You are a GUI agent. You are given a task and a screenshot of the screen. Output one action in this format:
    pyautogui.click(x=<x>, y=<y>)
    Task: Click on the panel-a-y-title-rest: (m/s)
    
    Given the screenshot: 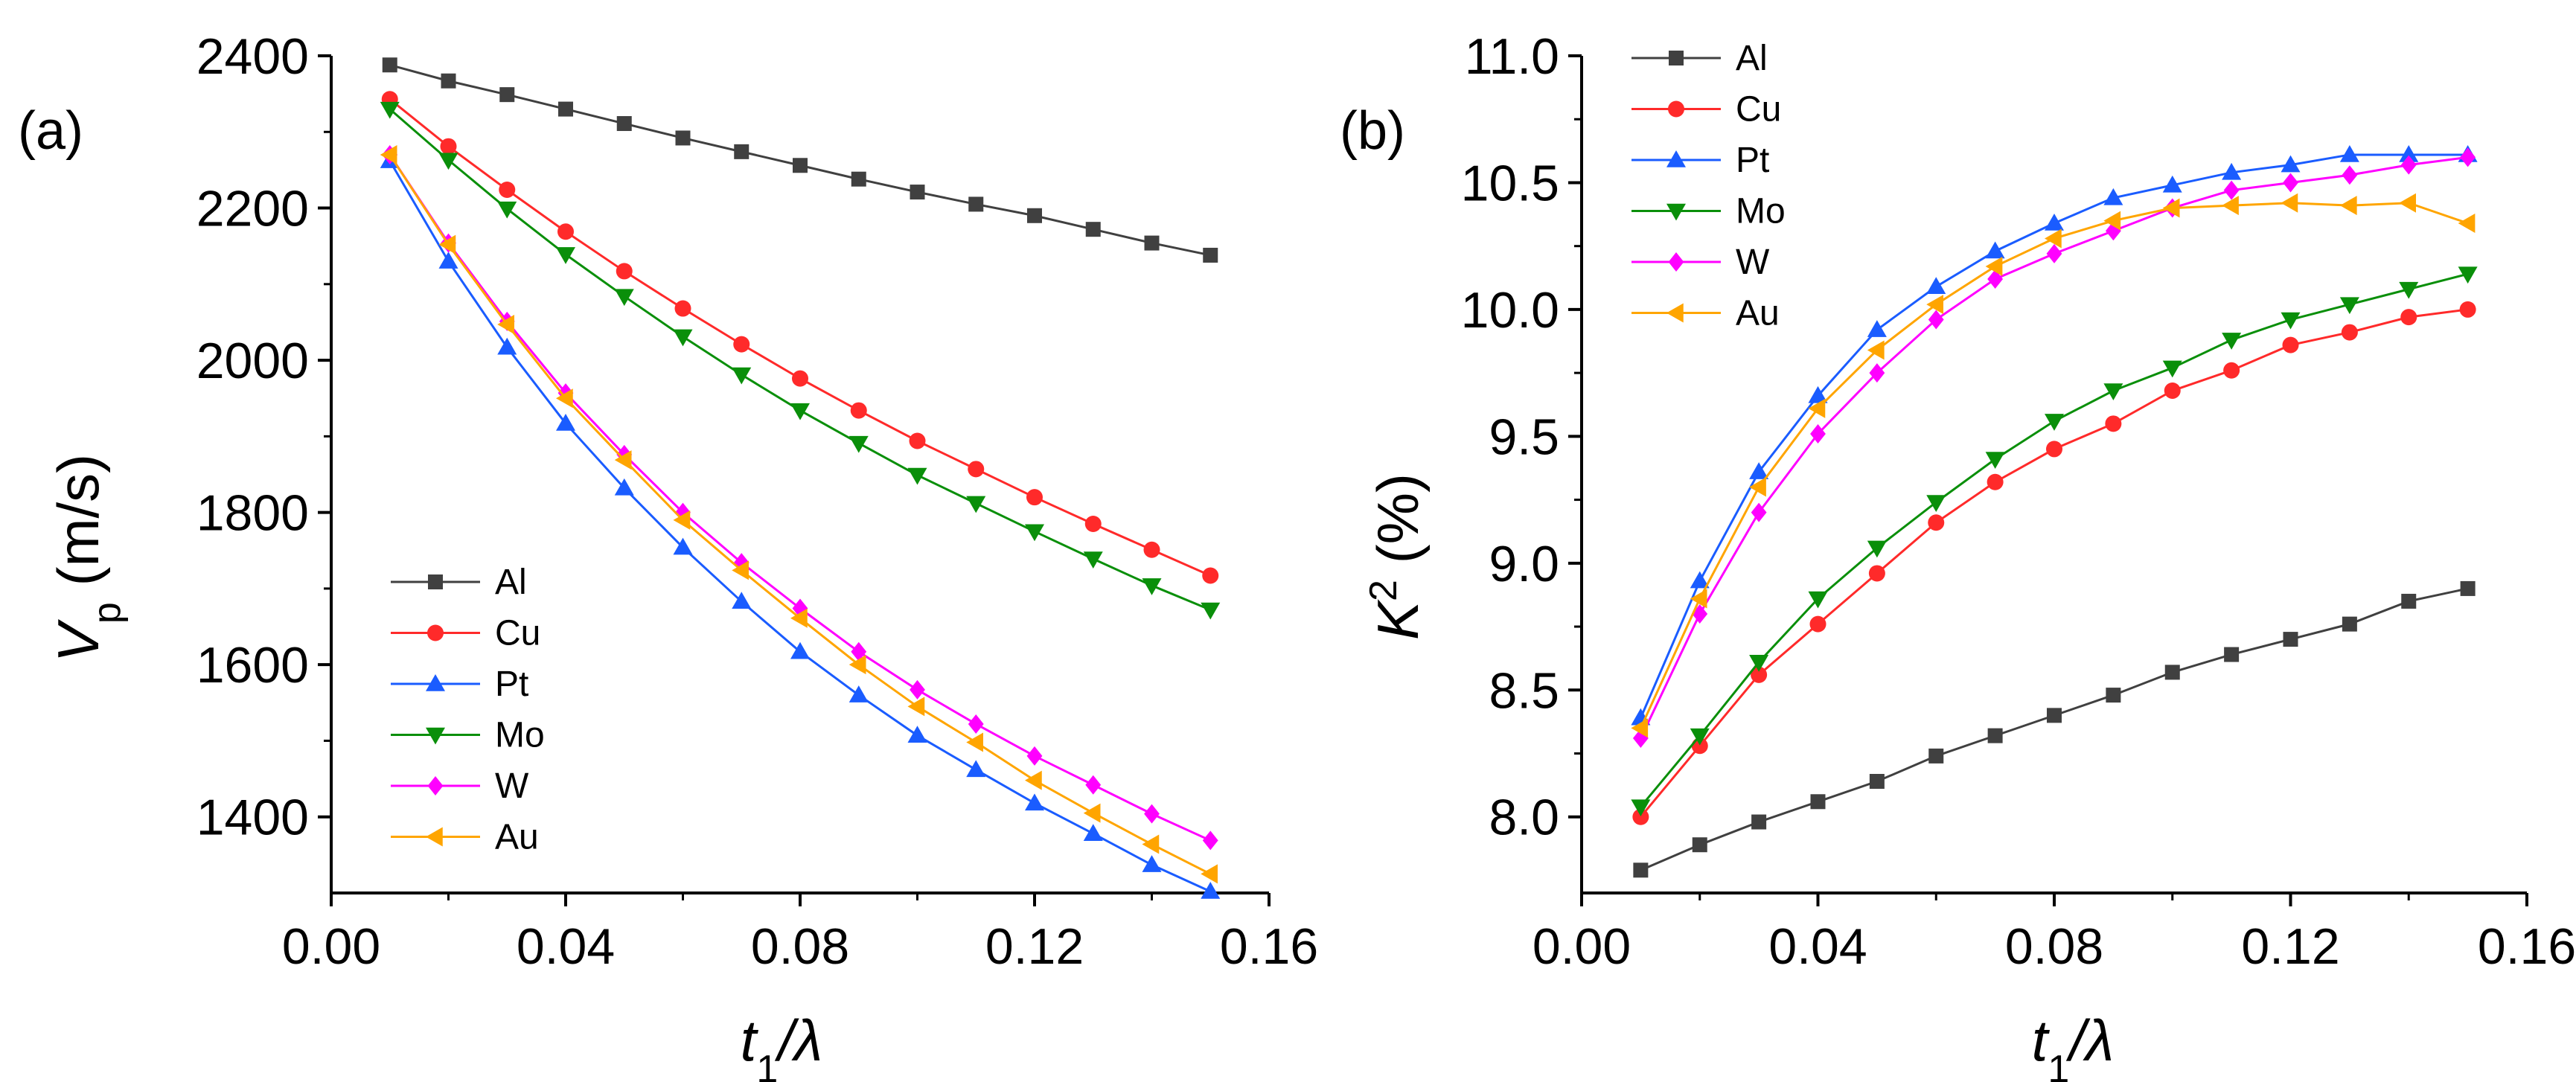 What is the action you would take?
    pyautogui.click(x=78, y=528)
    